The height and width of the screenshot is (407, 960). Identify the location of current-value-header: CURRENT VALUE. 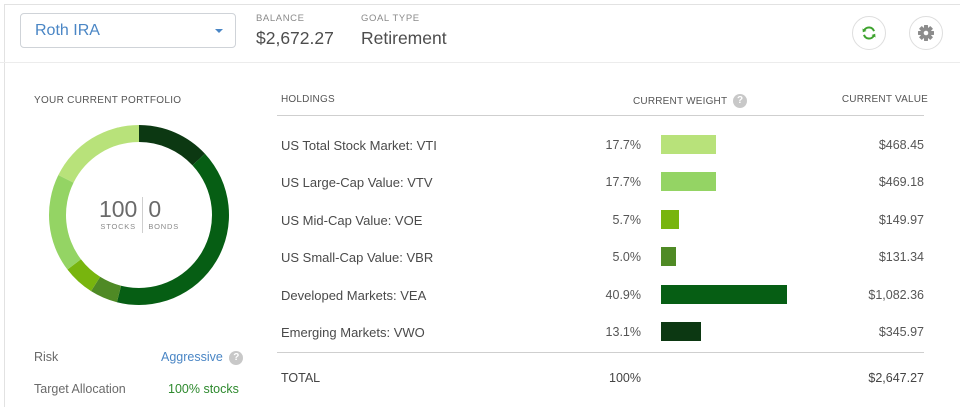
(884, 99).